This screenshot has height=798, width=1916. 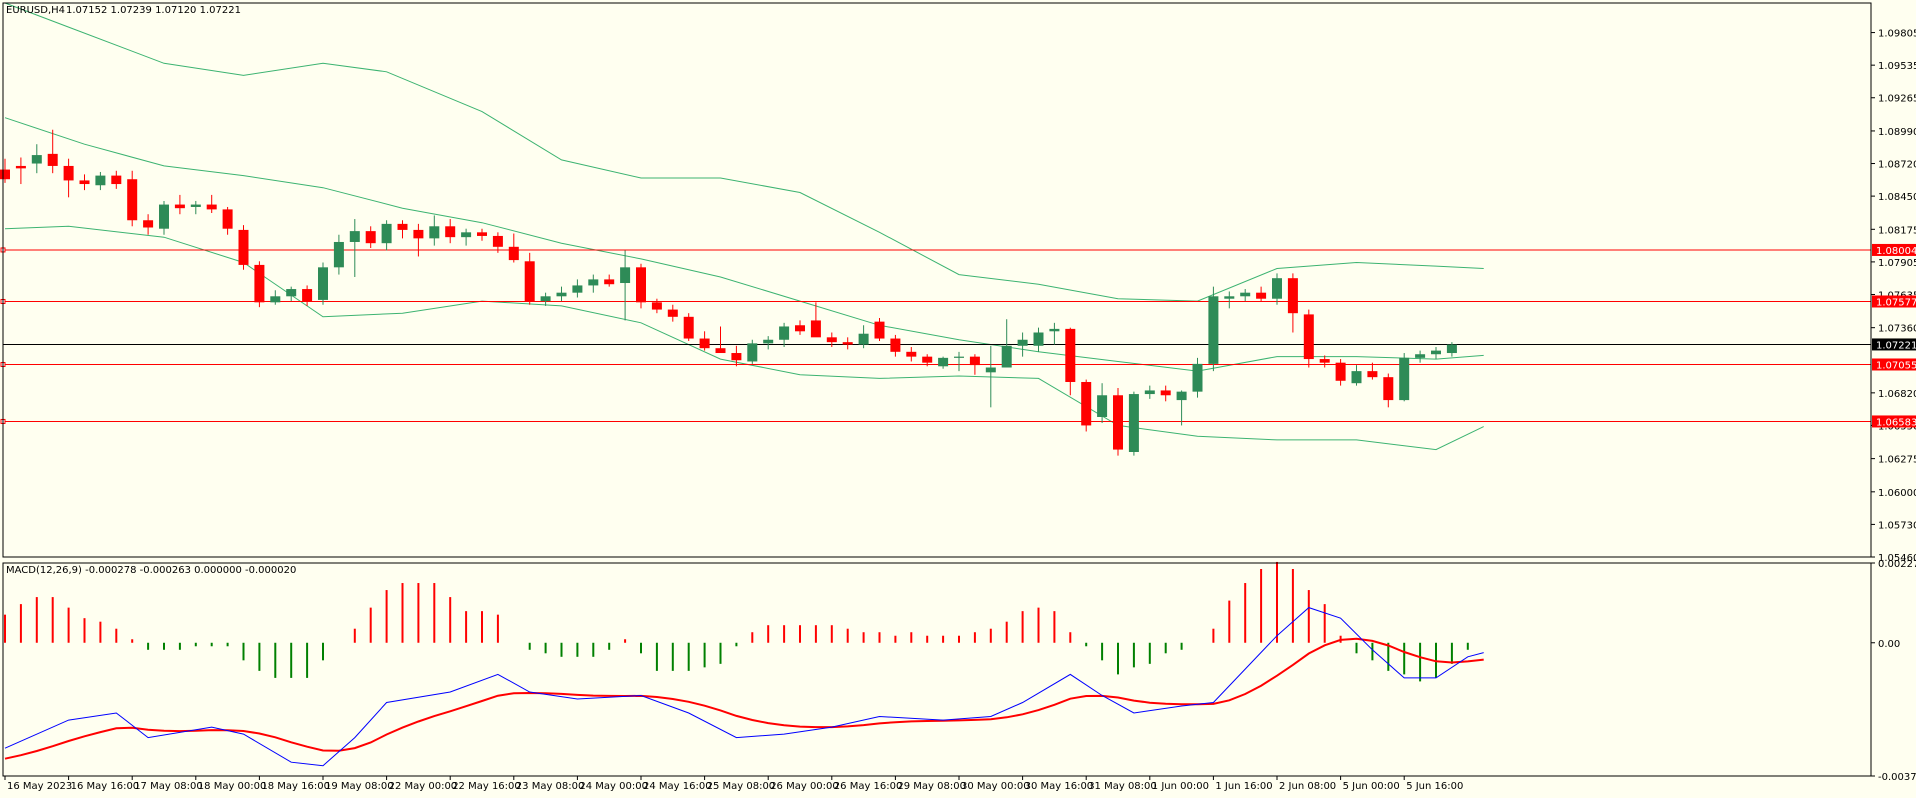 I want to click on macd-y-tick-label: 0.00, so click(x=1889, y=644).